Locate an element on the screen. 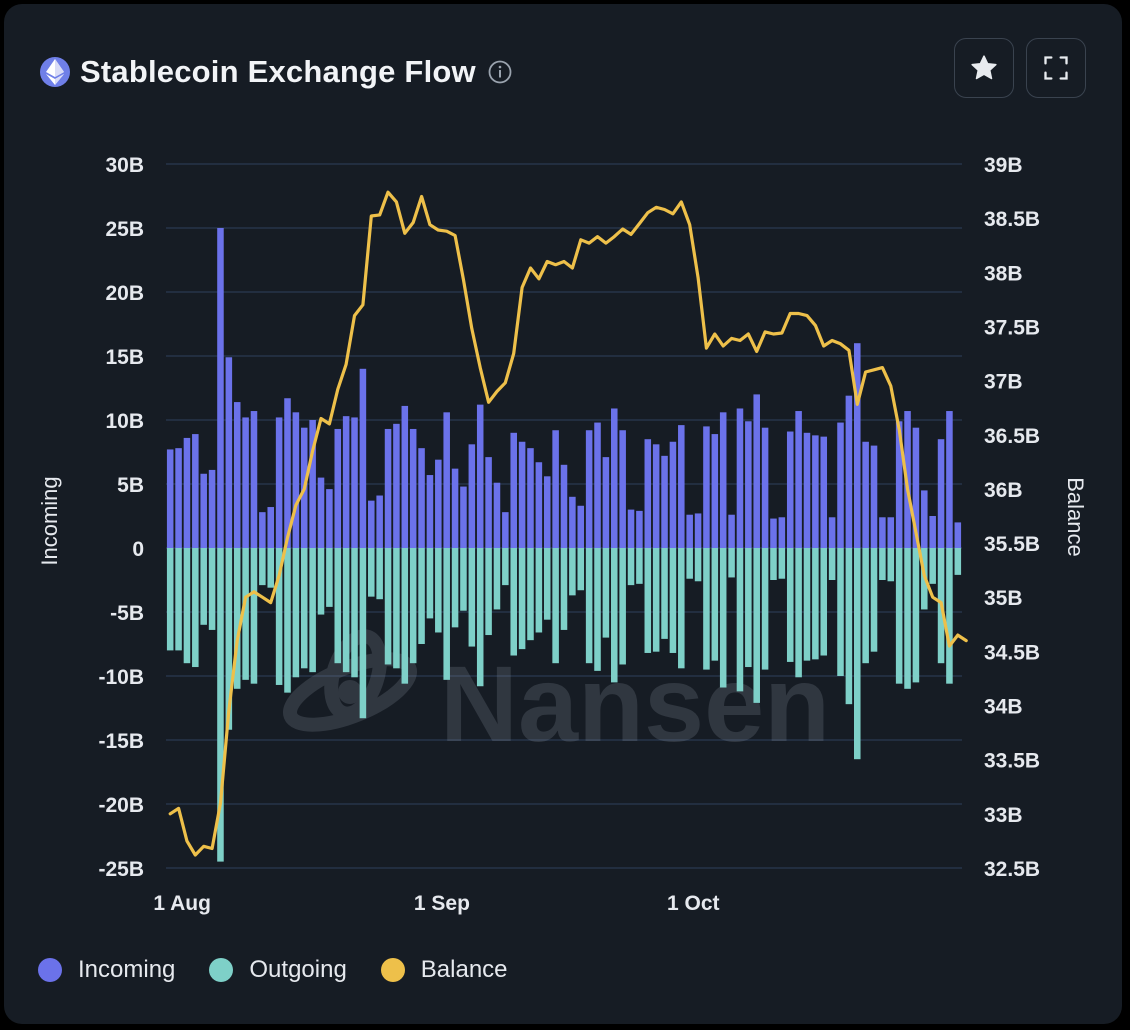  legend-item-balance: Balance is located at coordinates (444, 970).